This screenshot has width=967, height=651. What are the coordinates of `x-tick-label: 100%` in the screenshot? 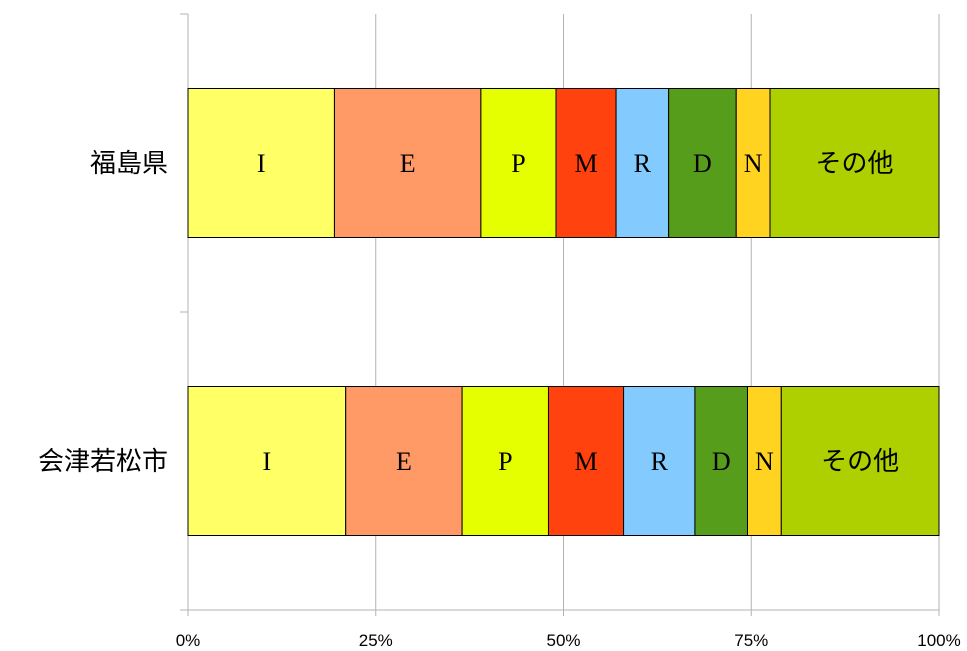 It's located at (938, 640).